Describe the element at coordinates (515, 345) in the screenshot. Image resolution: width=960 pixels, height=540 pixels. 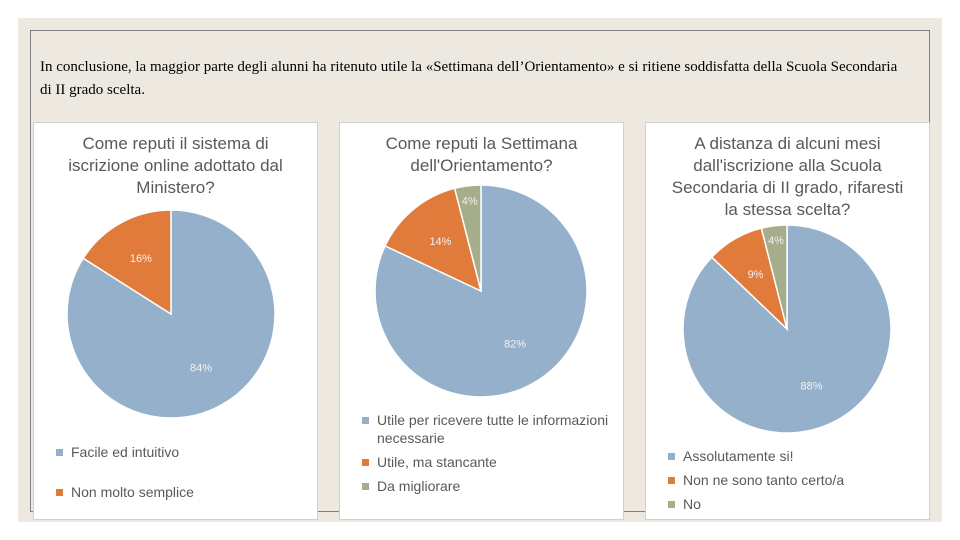
I see `data-label: 82%` at that location.